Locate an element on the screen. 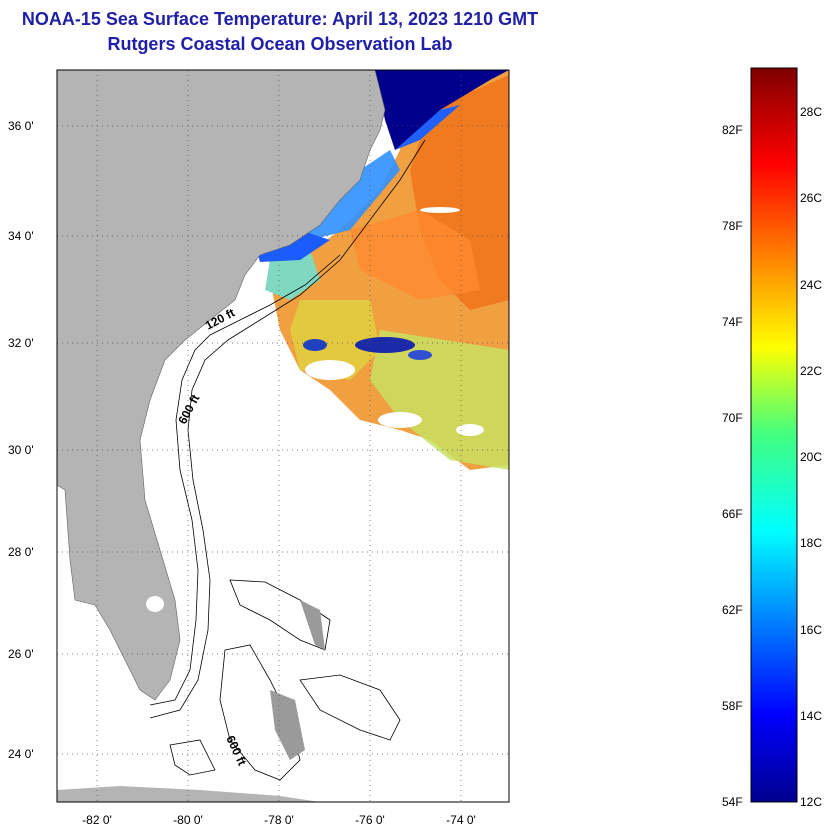 The image size is (833, 832). lat-label: 32 0' is located at coordinates (21, 343).